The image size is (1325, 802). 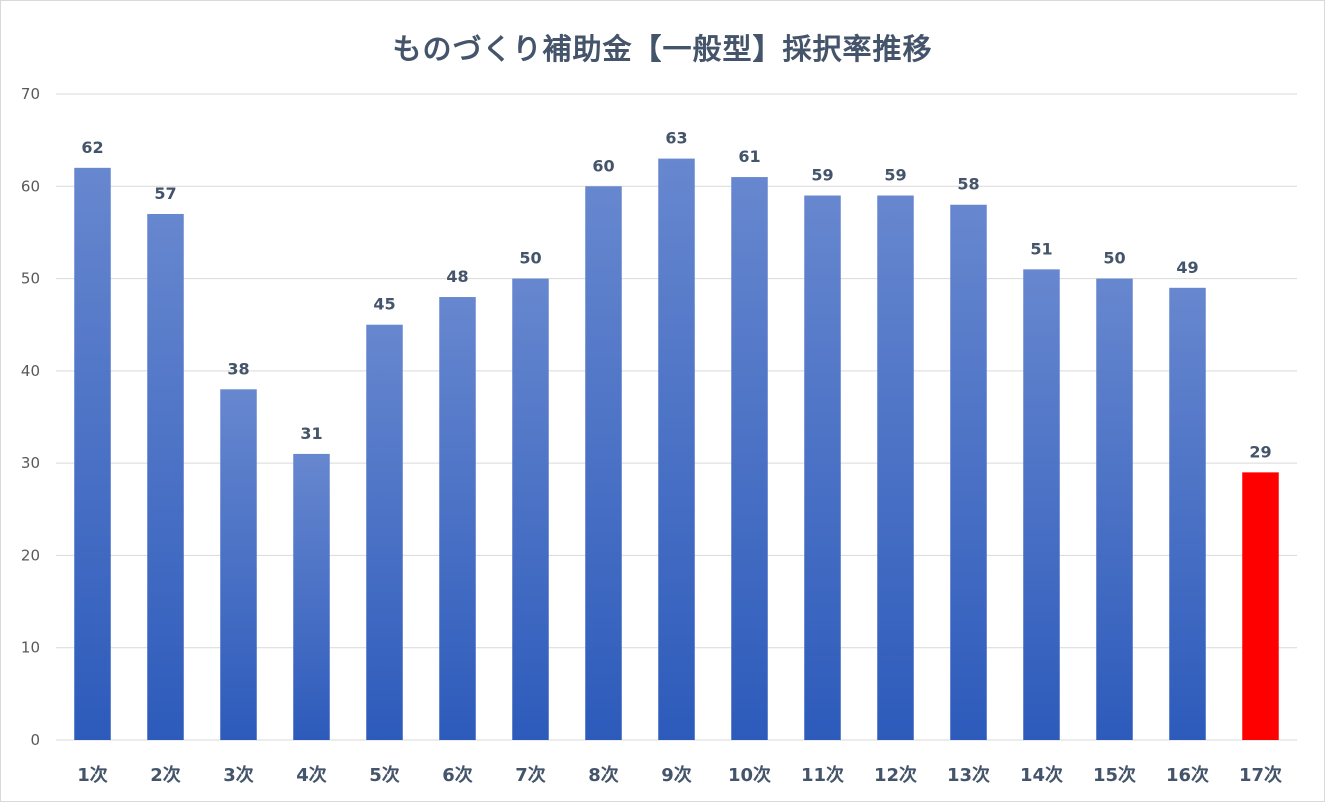 What do you see at coordinates (822, 467) in the screenshot?
I see `bar-11次` at bounding box center [822, 467].